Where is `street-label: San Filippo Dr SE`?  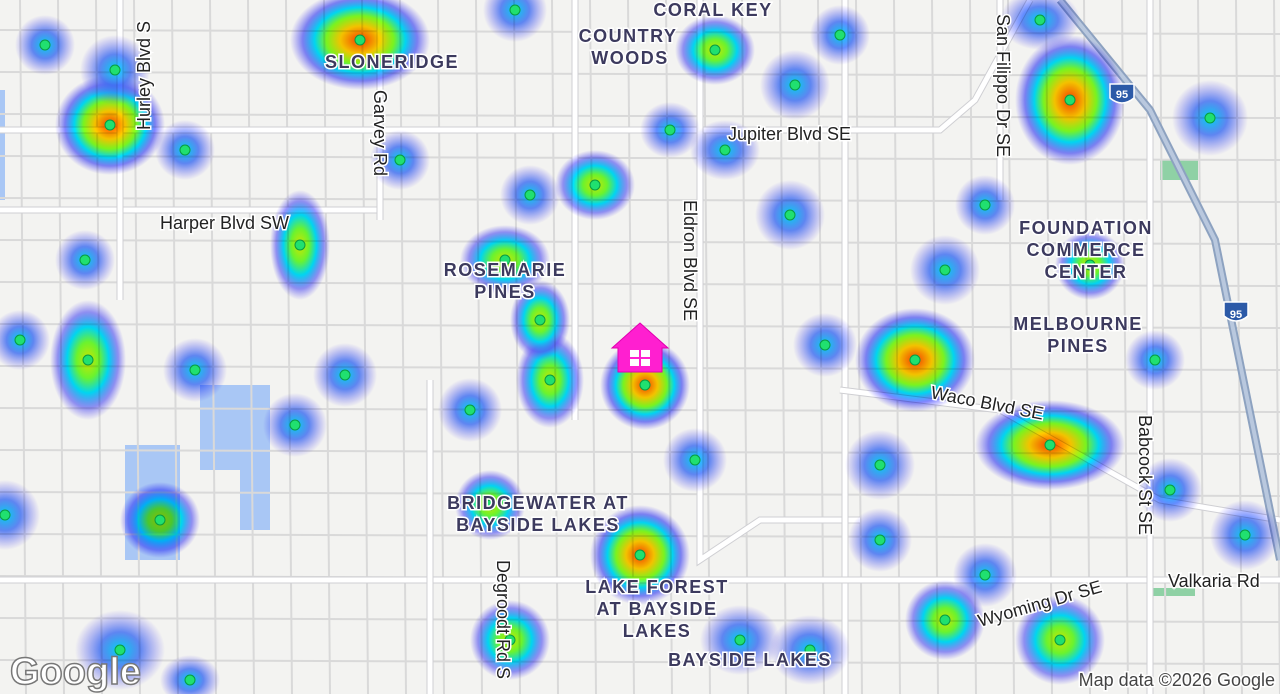 street-label: San Filippo Dr SE is located at coordinates (1003, 85).